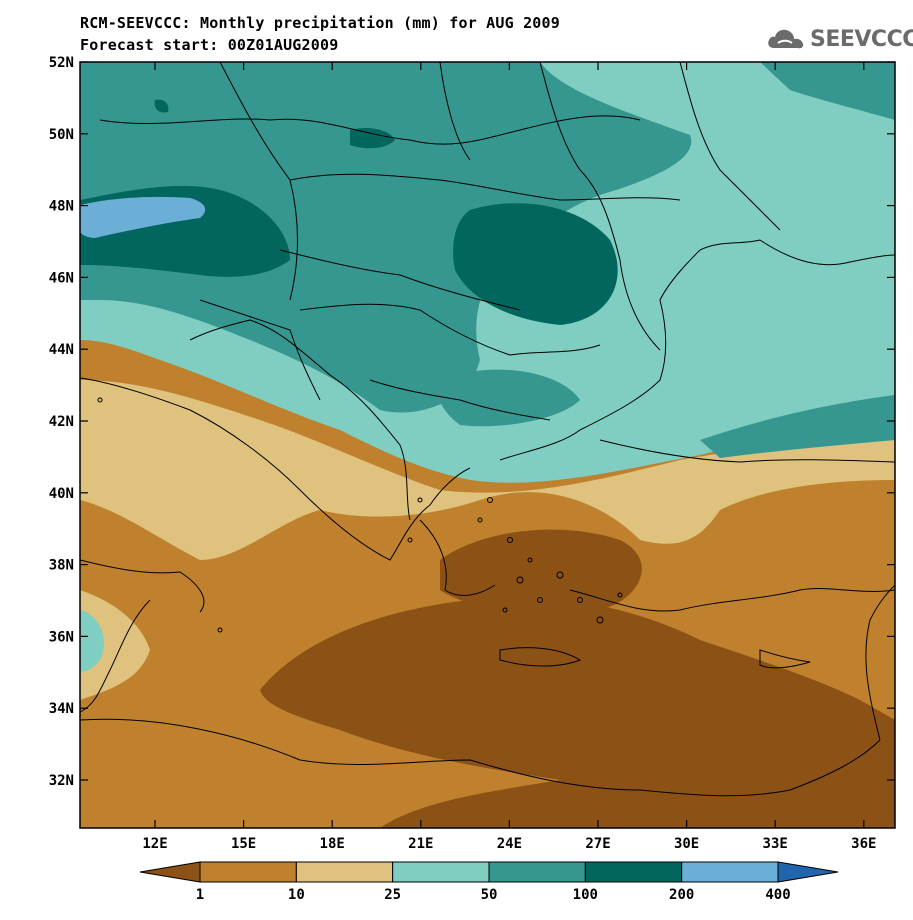 This screenshot has width=913, height=920. What do you see at coordinates (61, 781) in the screenshot?
I see `lat-label: 32N` at bounding box center [61, 781].